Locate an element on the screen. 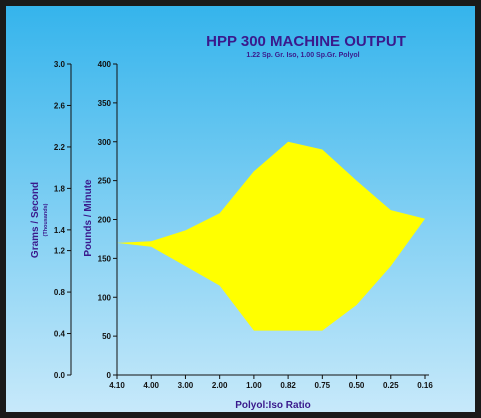 The image size is (481, 418). pounds-tick-label: 150 is located at coordinates (105, 258).